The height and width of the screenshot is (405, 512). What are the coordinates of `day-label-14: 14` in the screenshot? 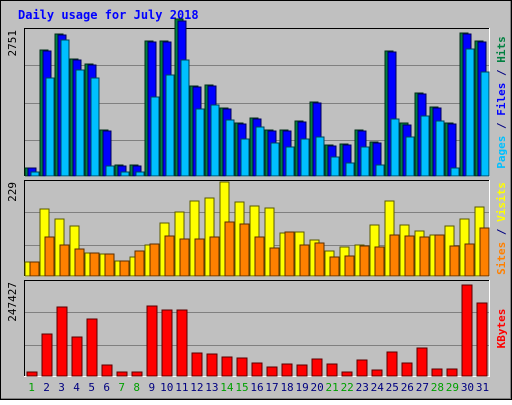 It's located at (227, 387).